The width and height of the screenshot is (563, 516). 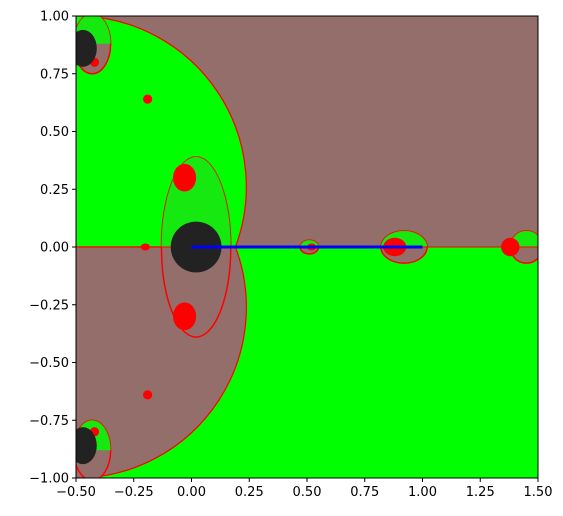 What do you see at coordinates (480, 492) in the screenshot?
I see `x-tick-label: 1.25` at bounding box center [480, 492].